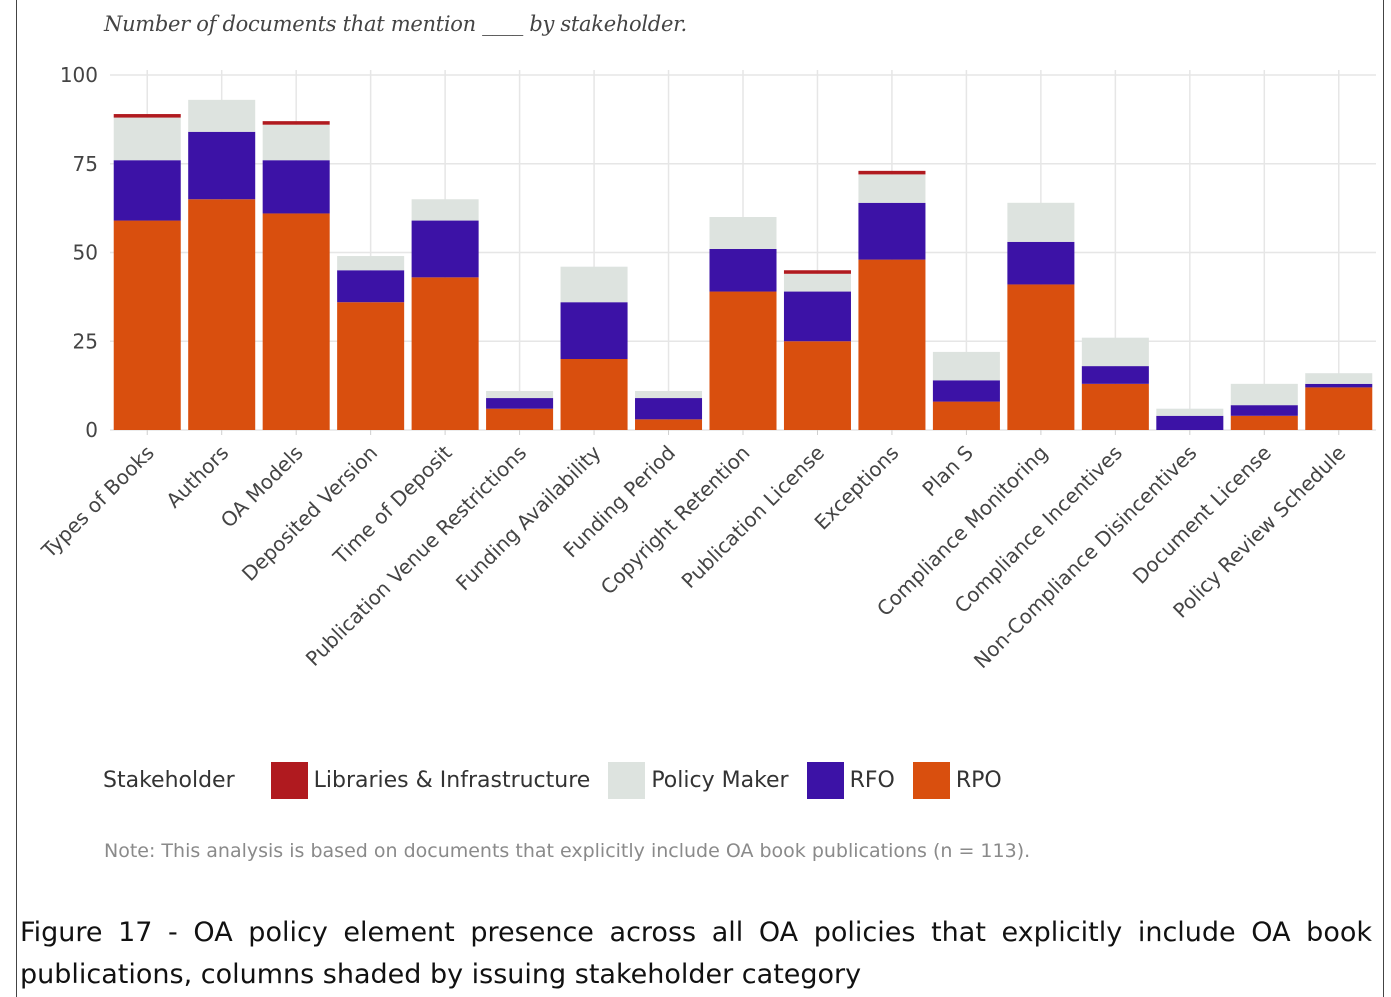 This screenshot has height=997, width=1391. What do you see at coordinates (197, 477) in the screenshot?
I see `x-tick-label: Authors` at bounding box center [197, 477].